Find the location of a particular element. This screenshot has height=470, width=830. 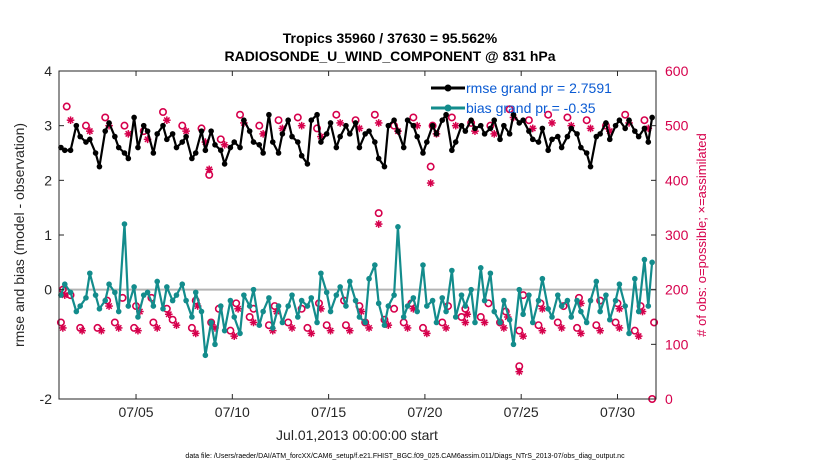

right-axis: 0 100 200 300 400 500 600 is located at coordinates (670, 235).